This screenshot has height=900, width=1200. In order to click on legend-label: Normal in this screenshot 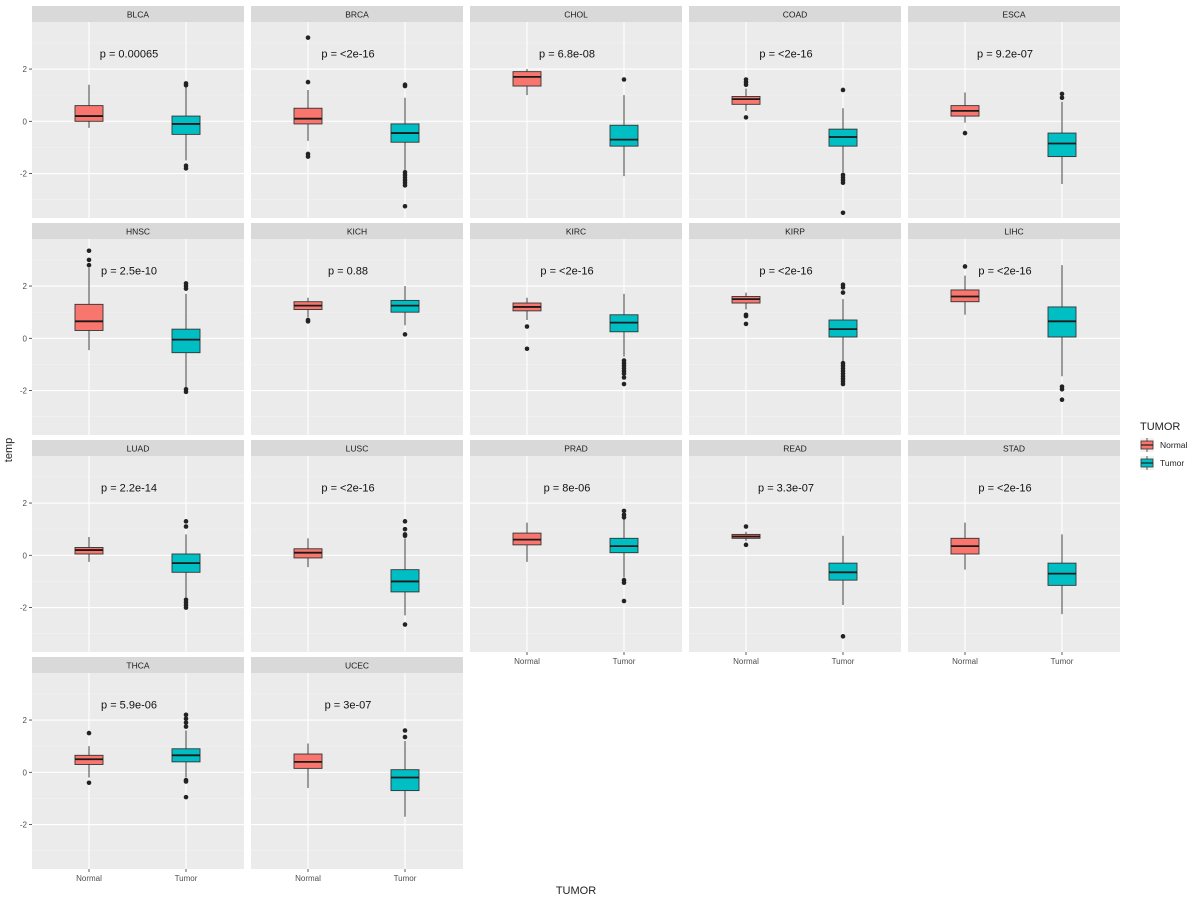, I will do `click(1174, 445)`.